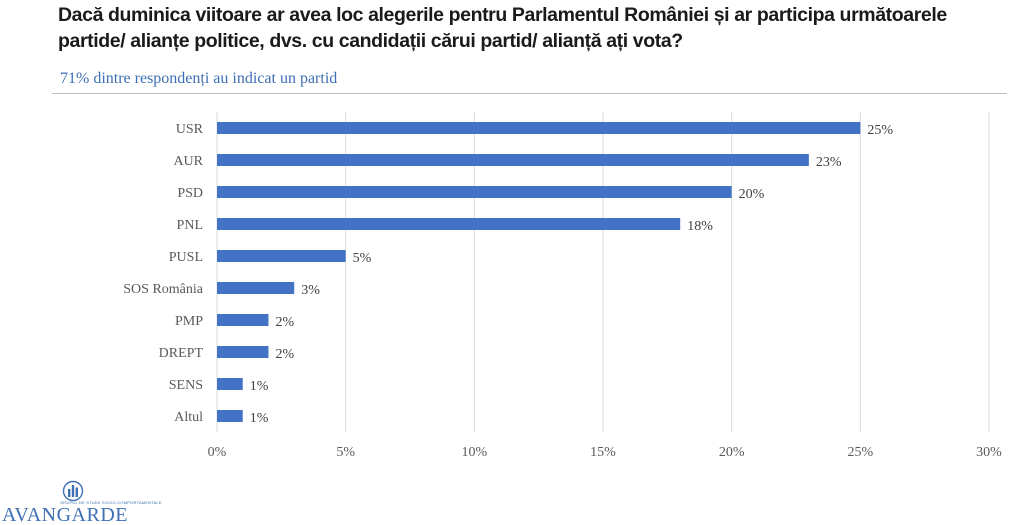 The height and width of the screenshot is (525, 1024). I want to click on x-tick-label-10: 10%, so click(474, 452).